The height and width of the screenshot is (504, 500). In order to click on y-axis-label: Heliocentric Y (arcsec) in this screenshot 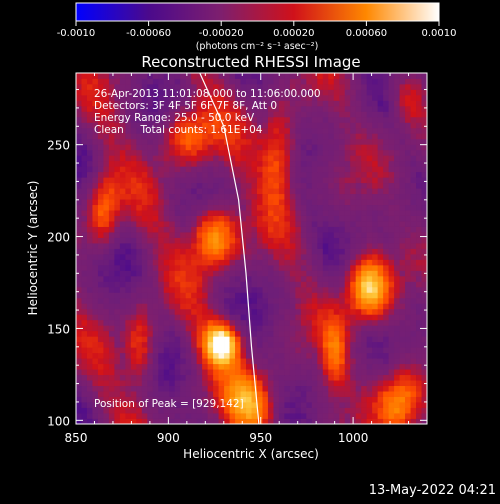, I will do `click(33, 248)`.